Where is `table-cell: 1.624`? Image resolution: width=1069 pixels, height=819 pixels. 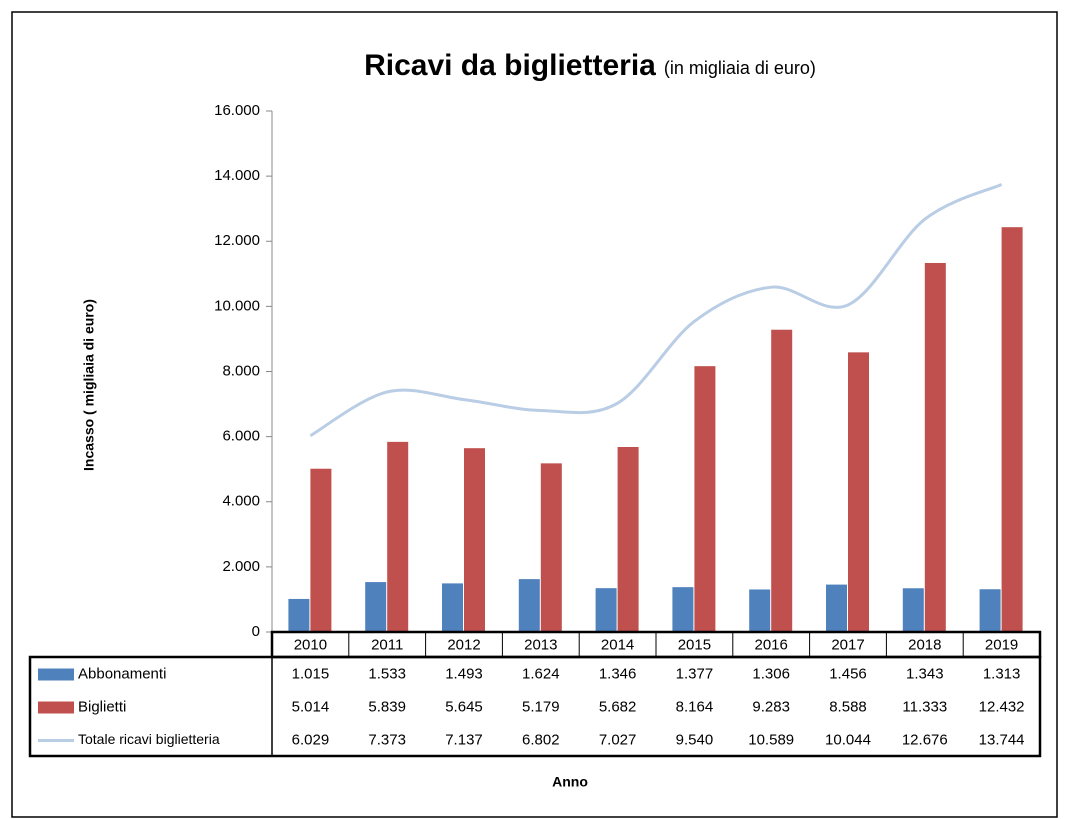
table-cell: 1.624 is located at coordinates (541, 673).